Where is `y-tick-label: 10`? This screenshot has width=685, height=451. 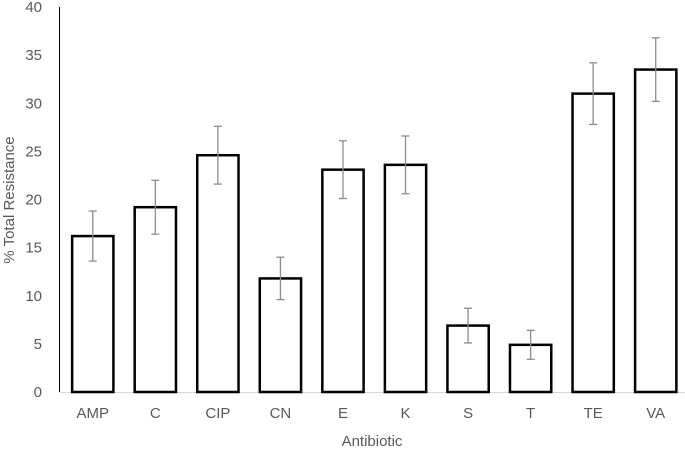 y-tick-label: 10 is located at coordinates (33, 296).